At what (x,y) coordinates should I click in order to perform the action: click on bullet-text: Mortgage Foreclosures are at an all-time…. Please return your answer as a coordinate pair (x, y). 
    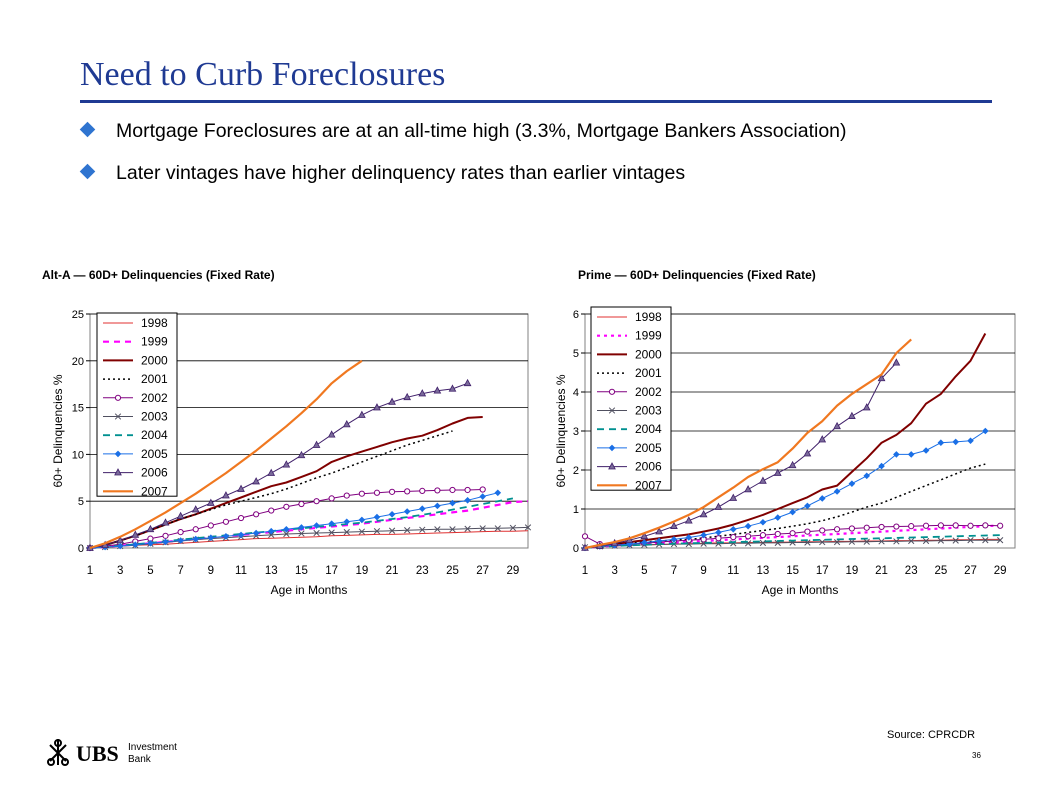
    Looking at the image, I should click on (481, 131).